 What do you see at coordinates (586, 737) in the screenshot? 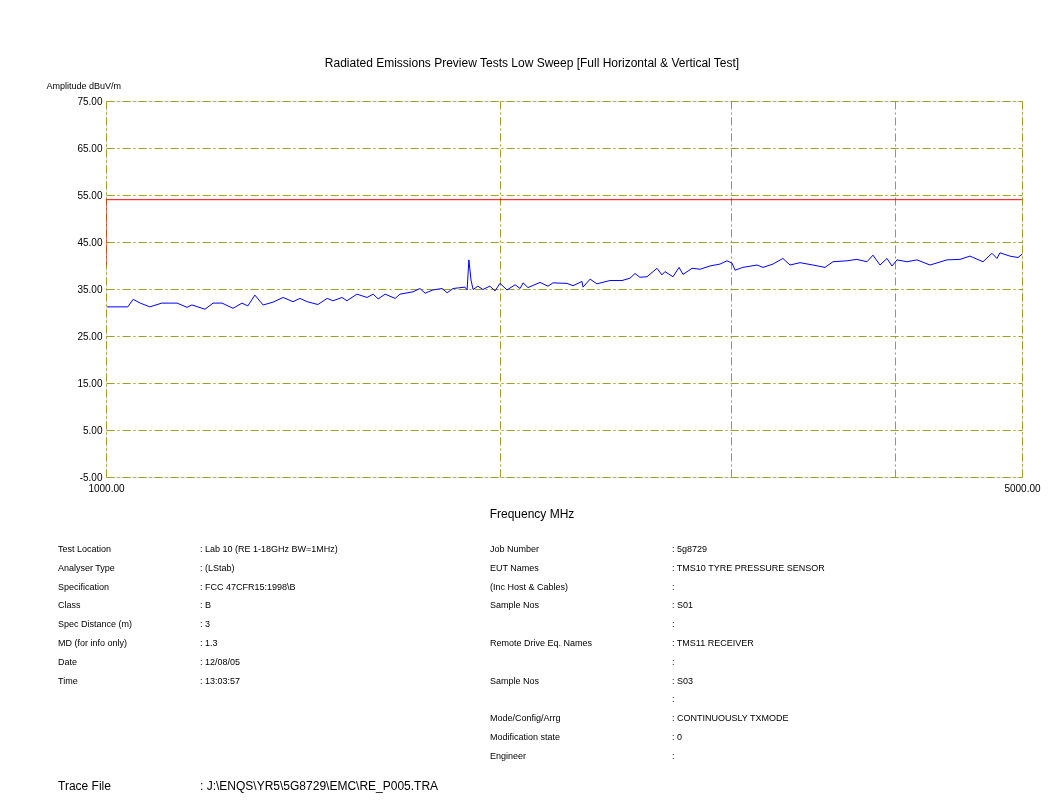
I see `text: Modification state : 0` at bounding box center [586, 737].